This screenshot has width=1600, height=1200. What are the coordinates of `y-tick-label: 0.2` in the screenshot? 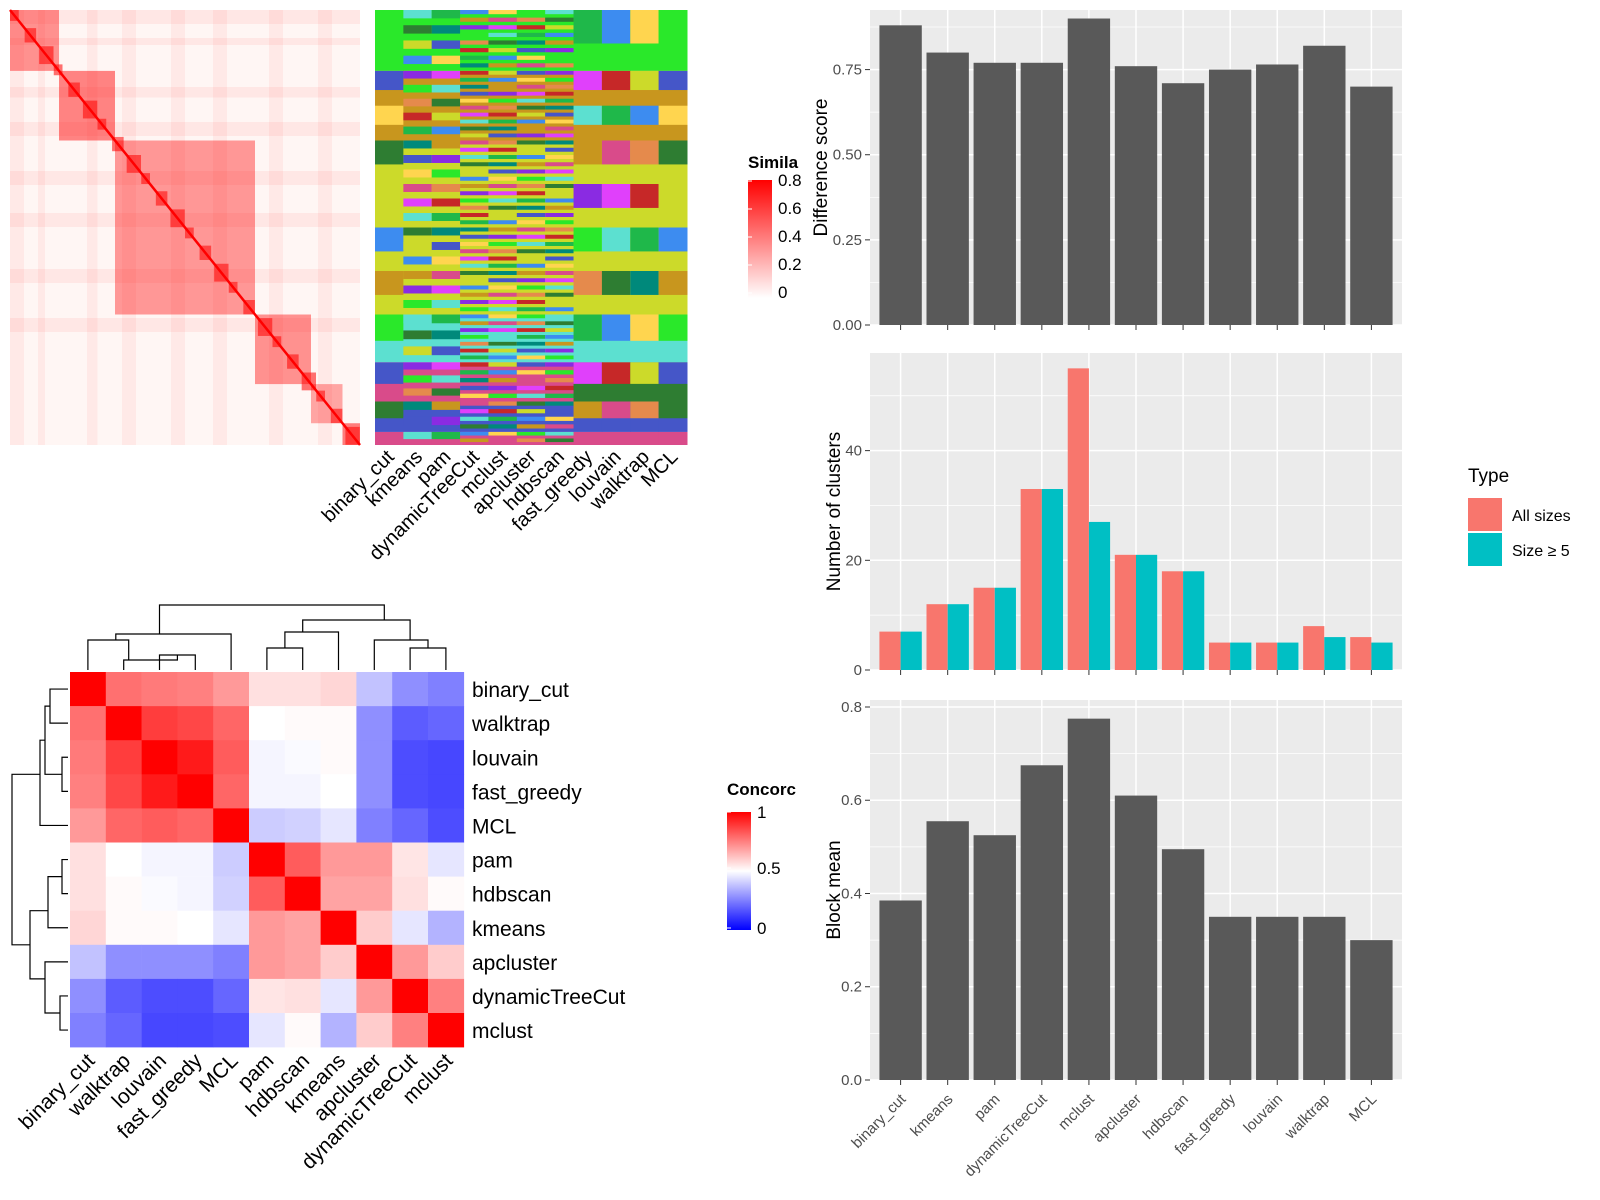 It's located at (851, 987).